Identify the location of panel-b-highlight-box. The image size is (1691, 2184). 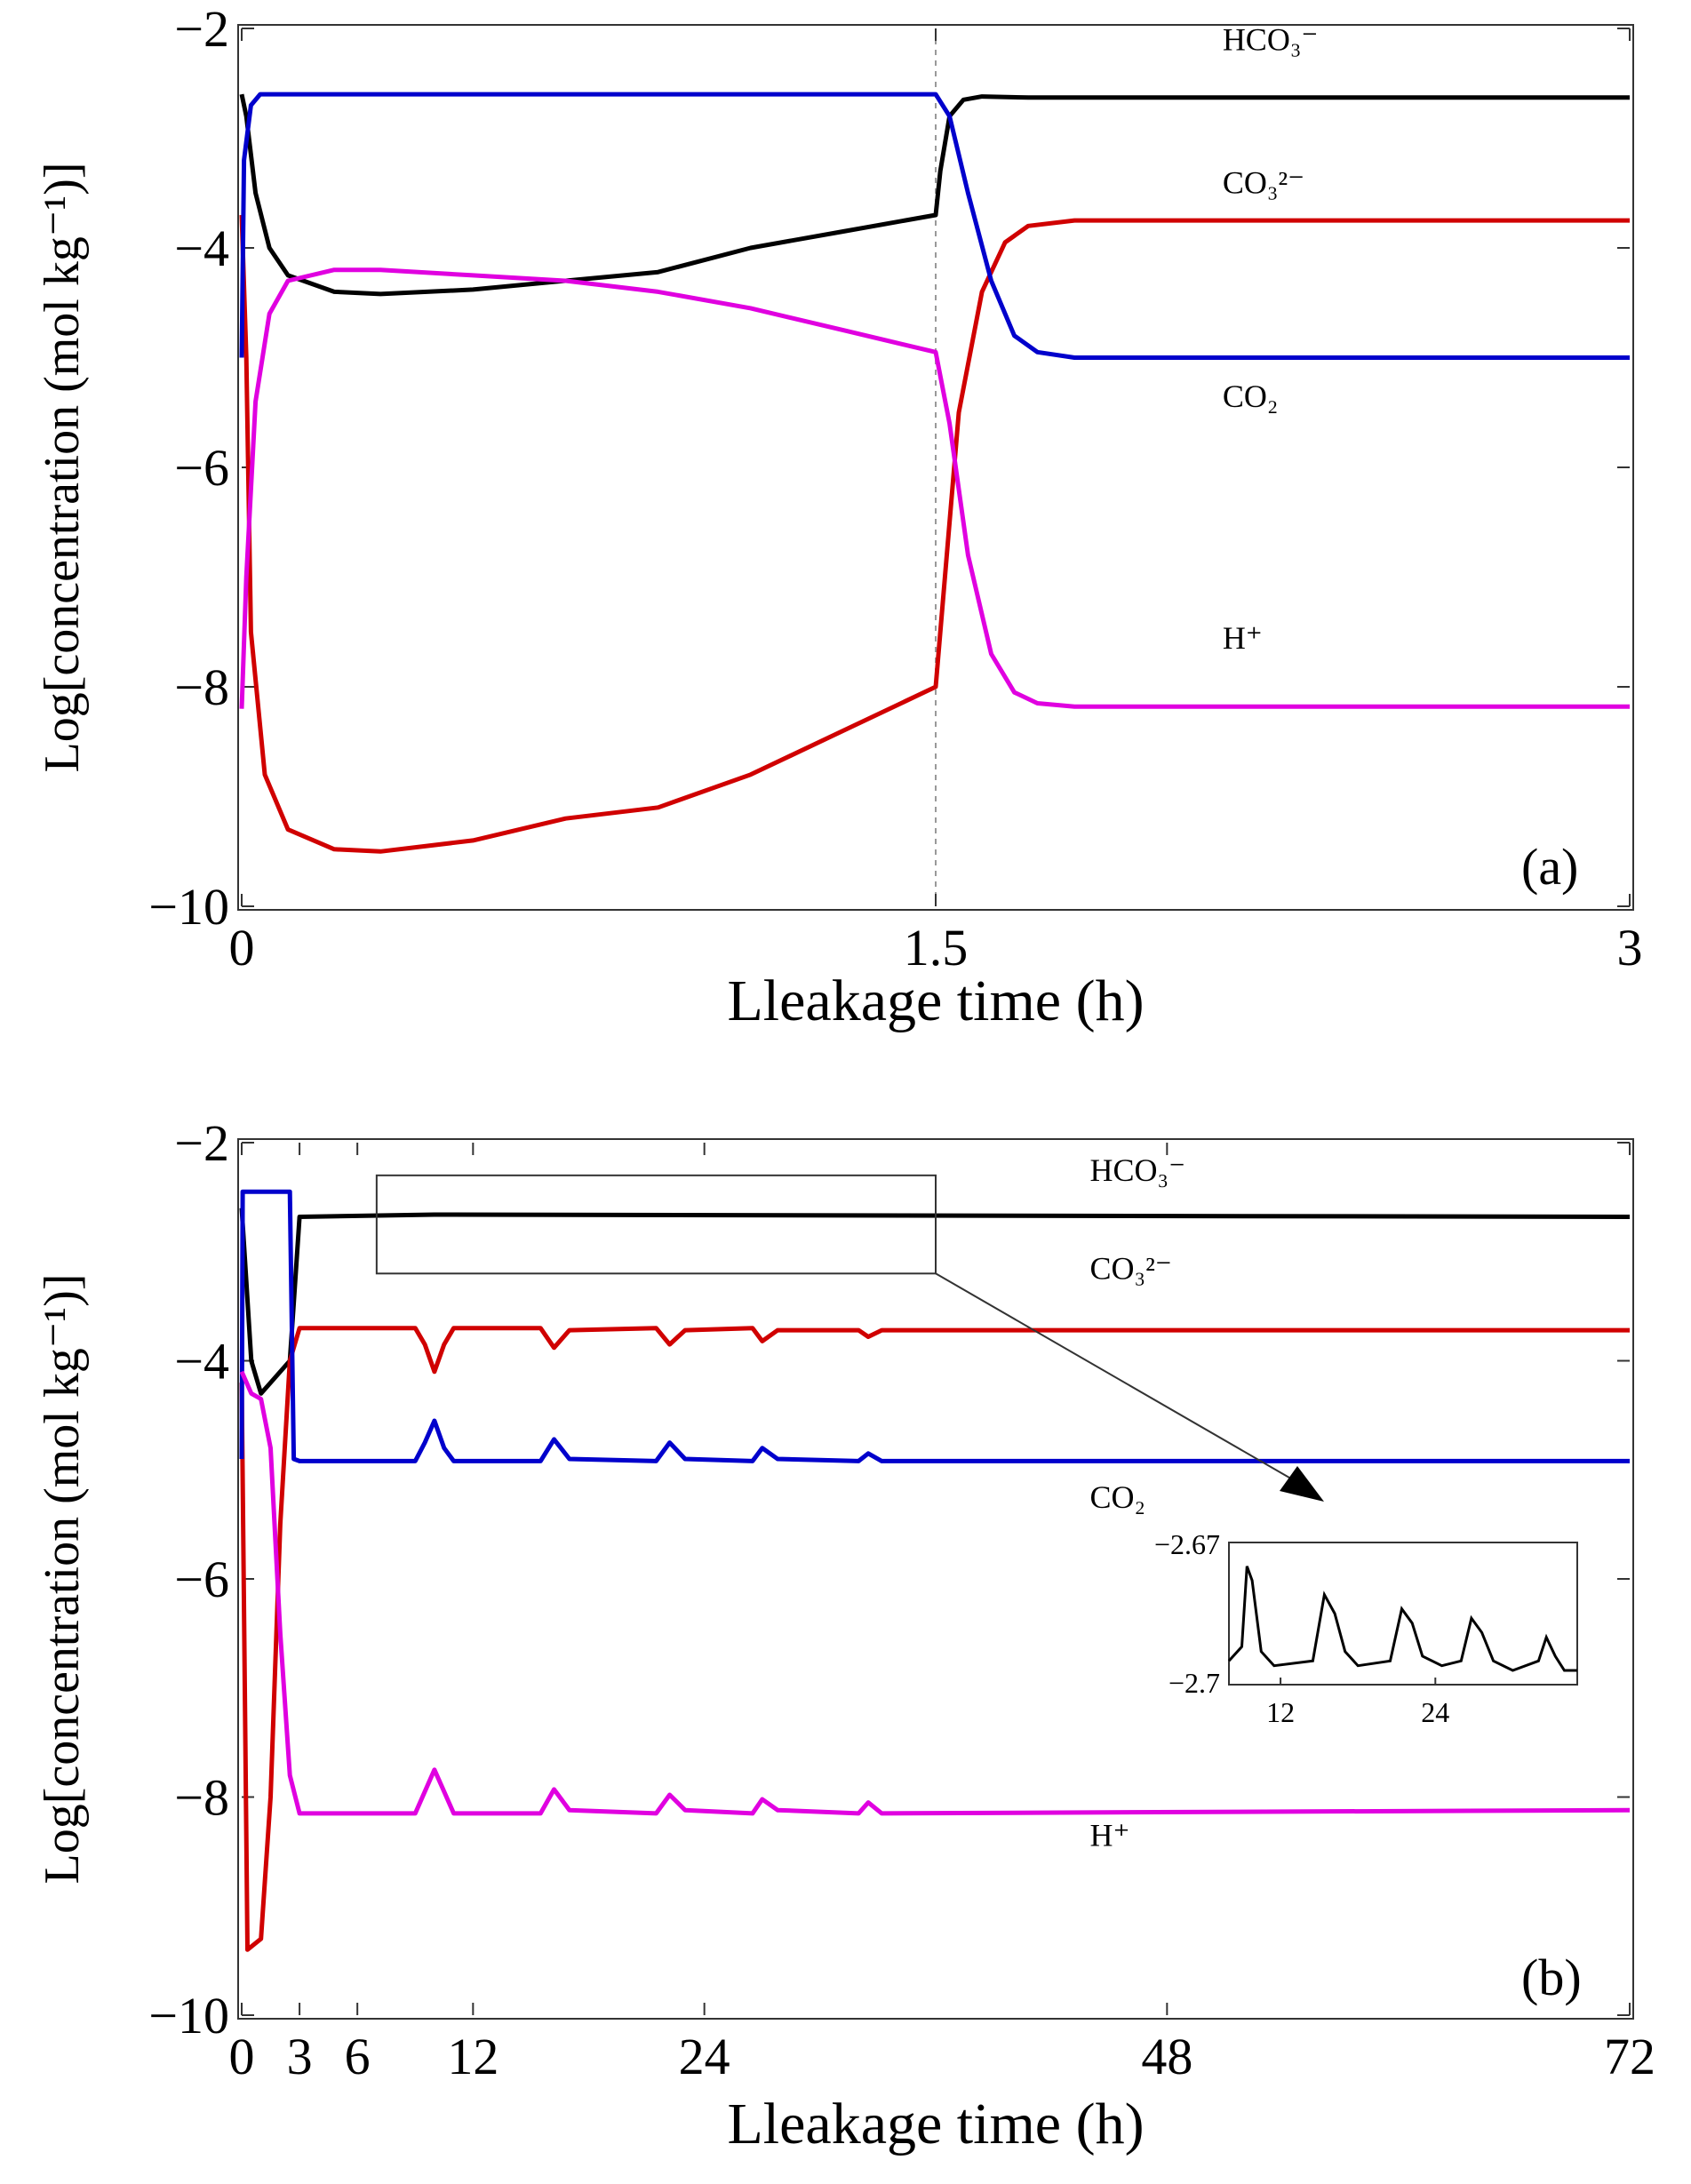
(656, 1224).